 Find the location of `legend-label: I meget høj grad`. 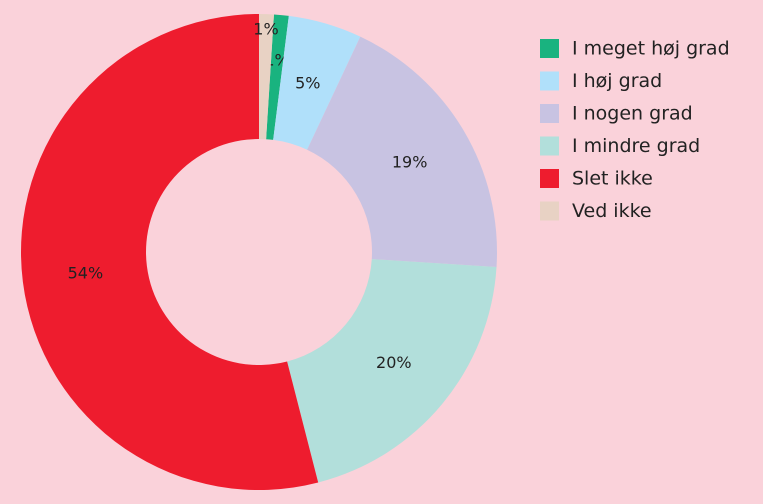

legend-label: I meget høj grad is located at coordinates (651, 49).